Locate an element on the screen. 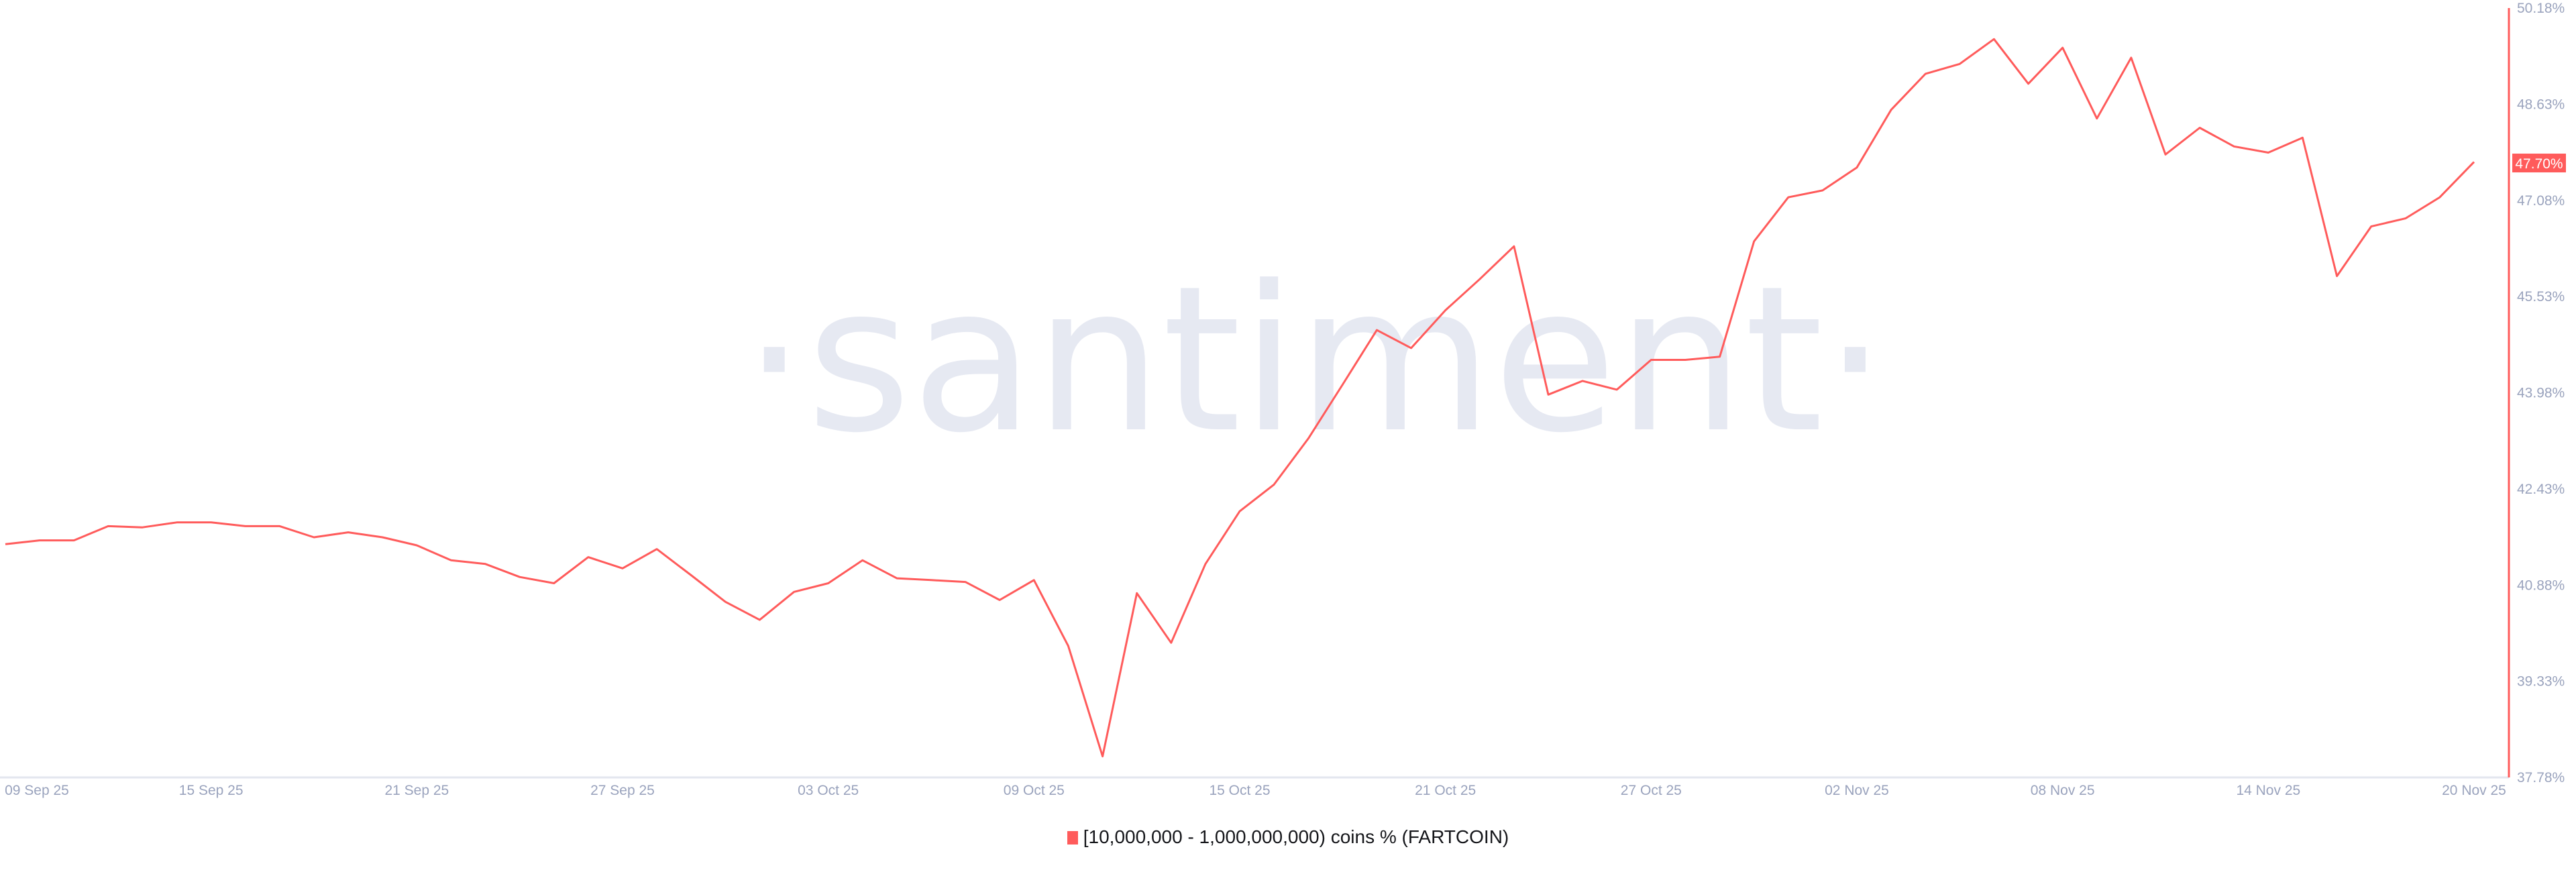  x-tick-label: 27 Oct 25 is located at coordinates (1651, 790).